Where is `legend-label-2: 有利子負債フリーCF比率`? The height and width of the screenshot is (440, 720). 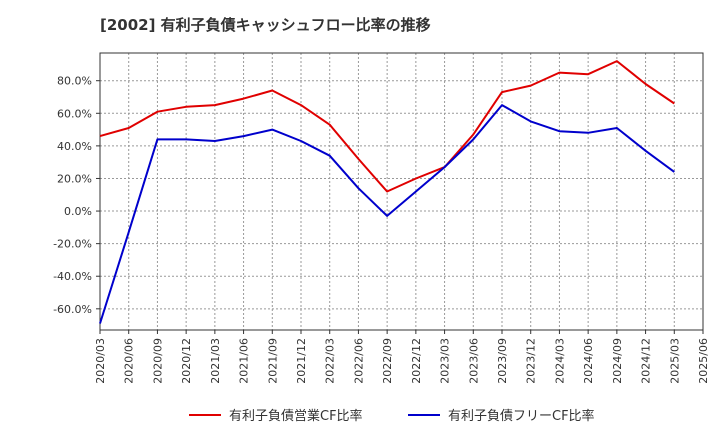
legend-label-2: 有利子負債フリーCF比率 is located at coordinates (521, 416).